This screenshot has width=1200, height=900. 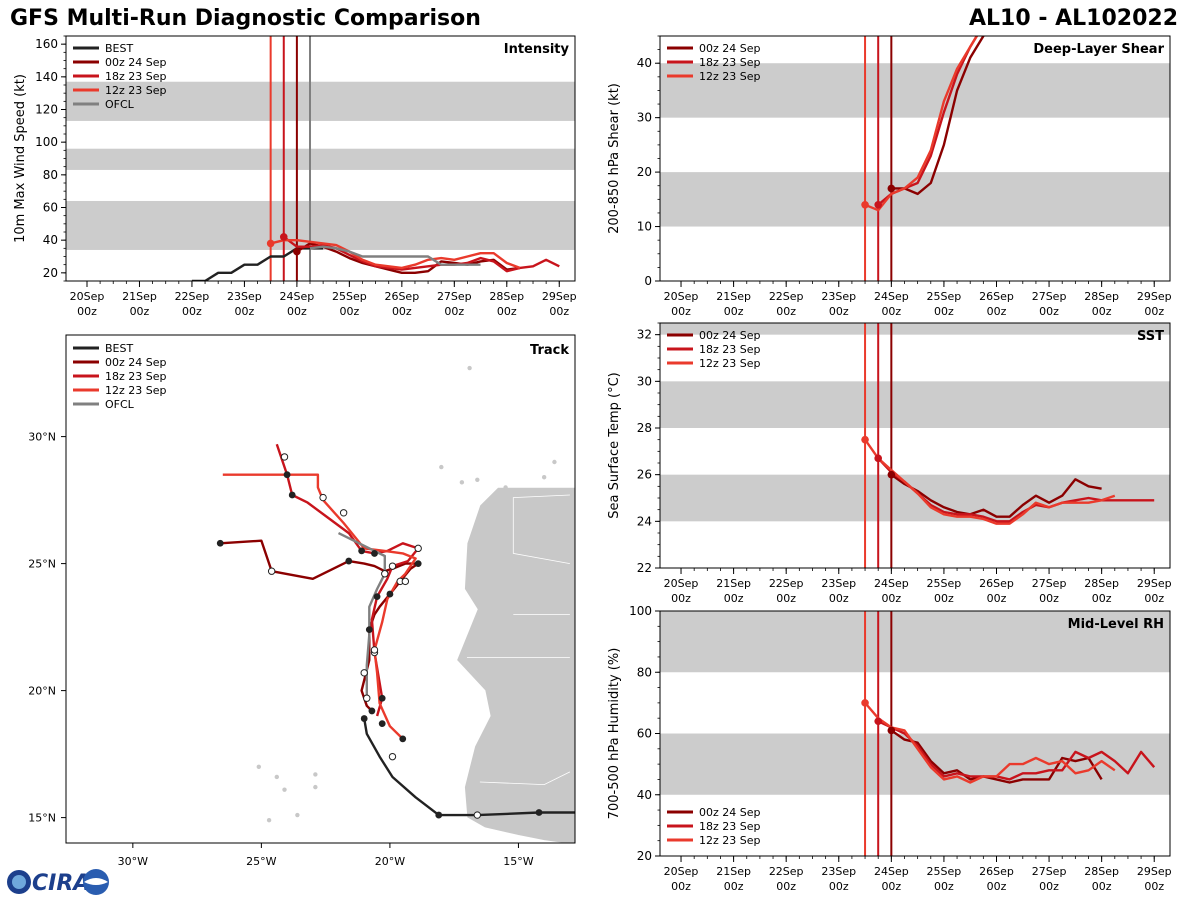 I want to click on panel-title: Intensity, so click(x=537, y=49).